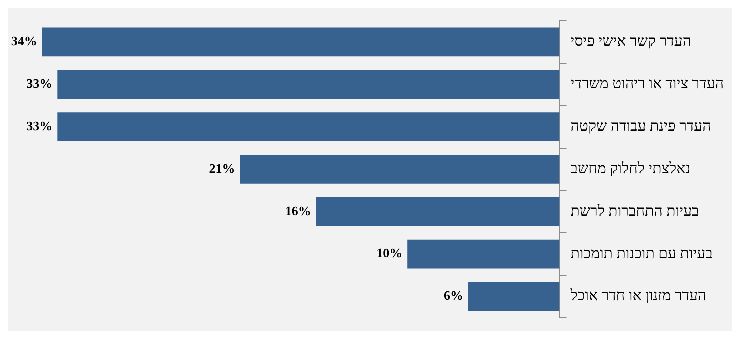 The image size is (740, 339). Describe the element at coordinates (638, 296) in the screenshot. I see `y-tick-label: העדר מזנון או חדר אוכל` at that location.